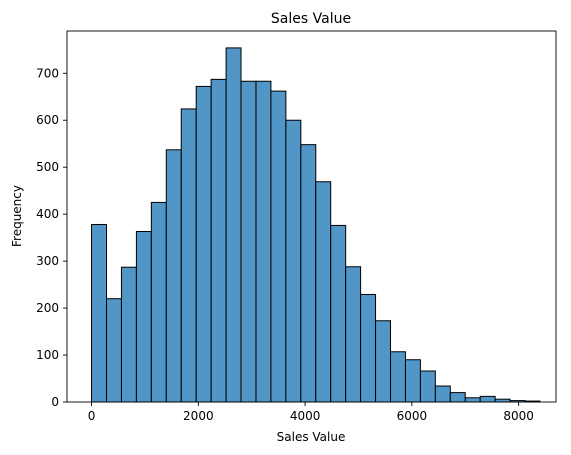 This screenshot has height=455, width=571. I want to click on x-tick-label: 2000, so click(198, 416).